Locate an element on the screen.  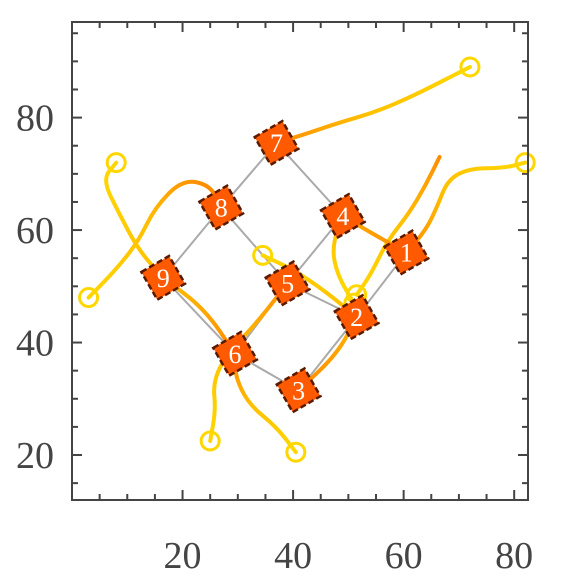
x-tick-label: 20 is located at coordinates (183, 556).